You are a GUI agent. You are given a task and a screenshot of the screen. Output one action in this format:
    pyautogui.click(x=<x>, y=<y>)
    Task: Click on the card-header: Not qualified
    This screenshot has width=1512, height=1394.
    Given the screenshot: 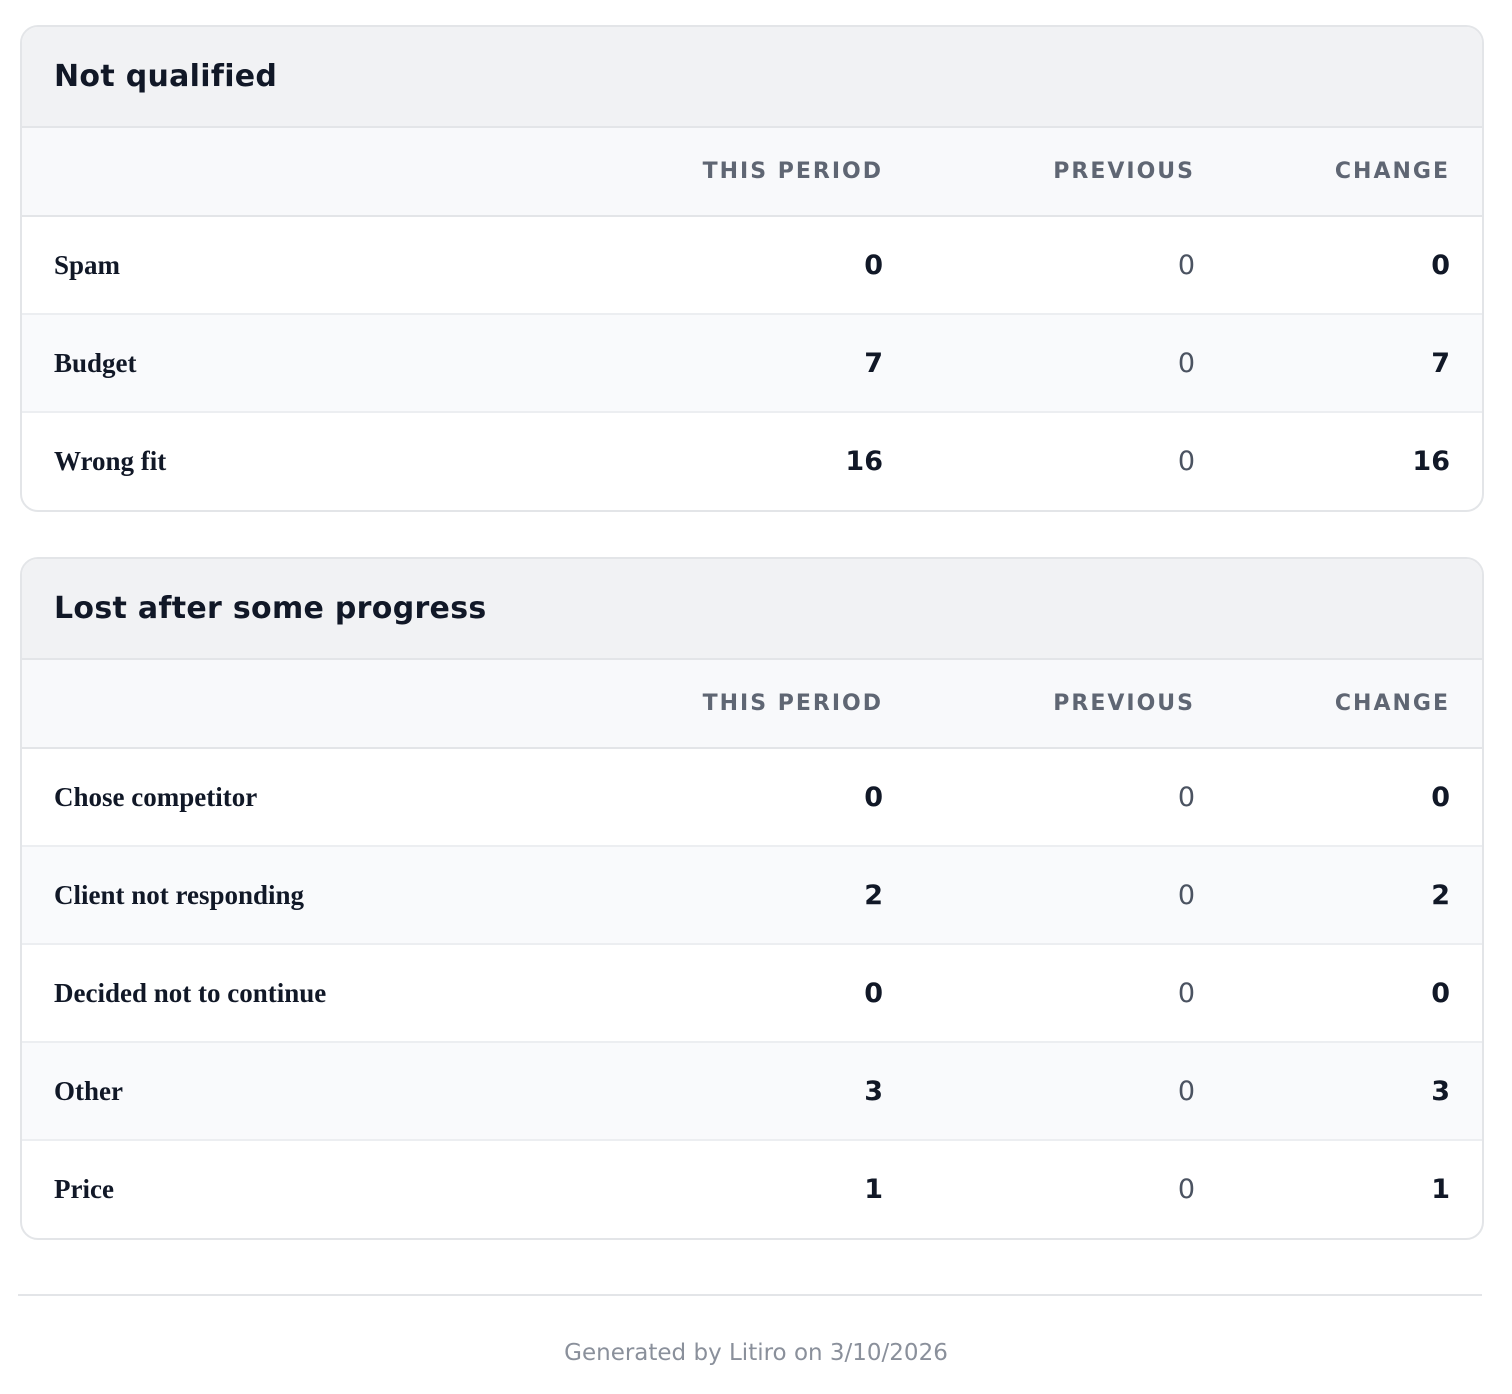 What is the action you would take?
    pyautogui.click(x=752, y=77)
    